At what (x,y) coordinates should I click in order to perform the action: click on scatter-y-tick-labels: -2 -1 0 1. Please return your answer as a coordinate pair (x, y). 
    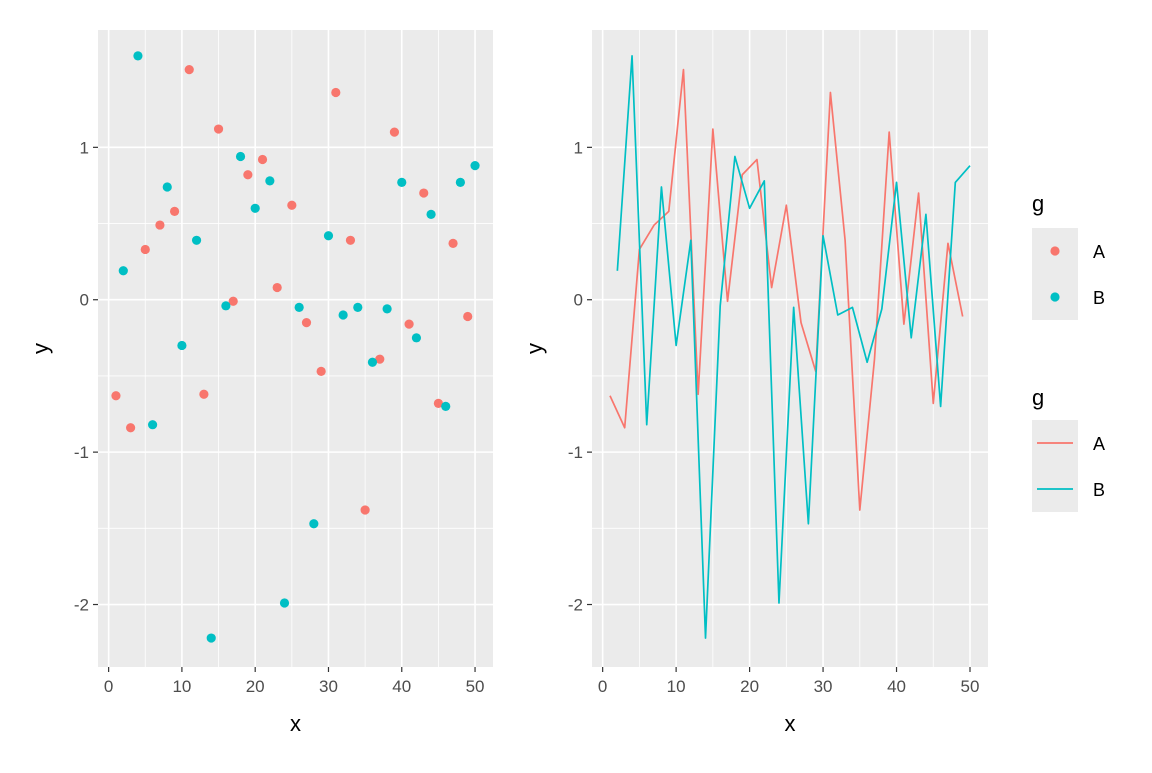
    Looking at the image, I should click on (86, 376).